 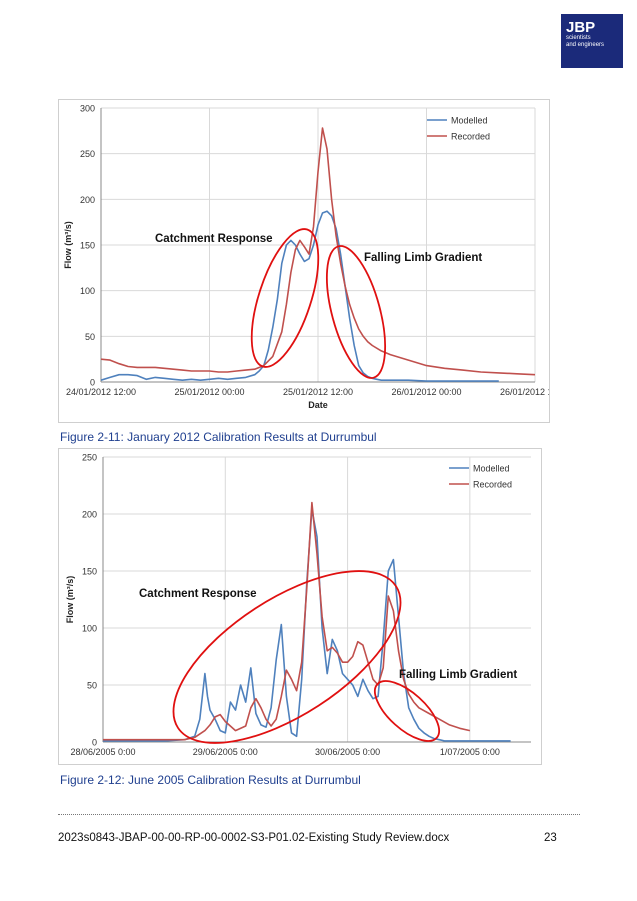 I want to click on logo-tagline-2: and engineers, so click(x=585, y=45).